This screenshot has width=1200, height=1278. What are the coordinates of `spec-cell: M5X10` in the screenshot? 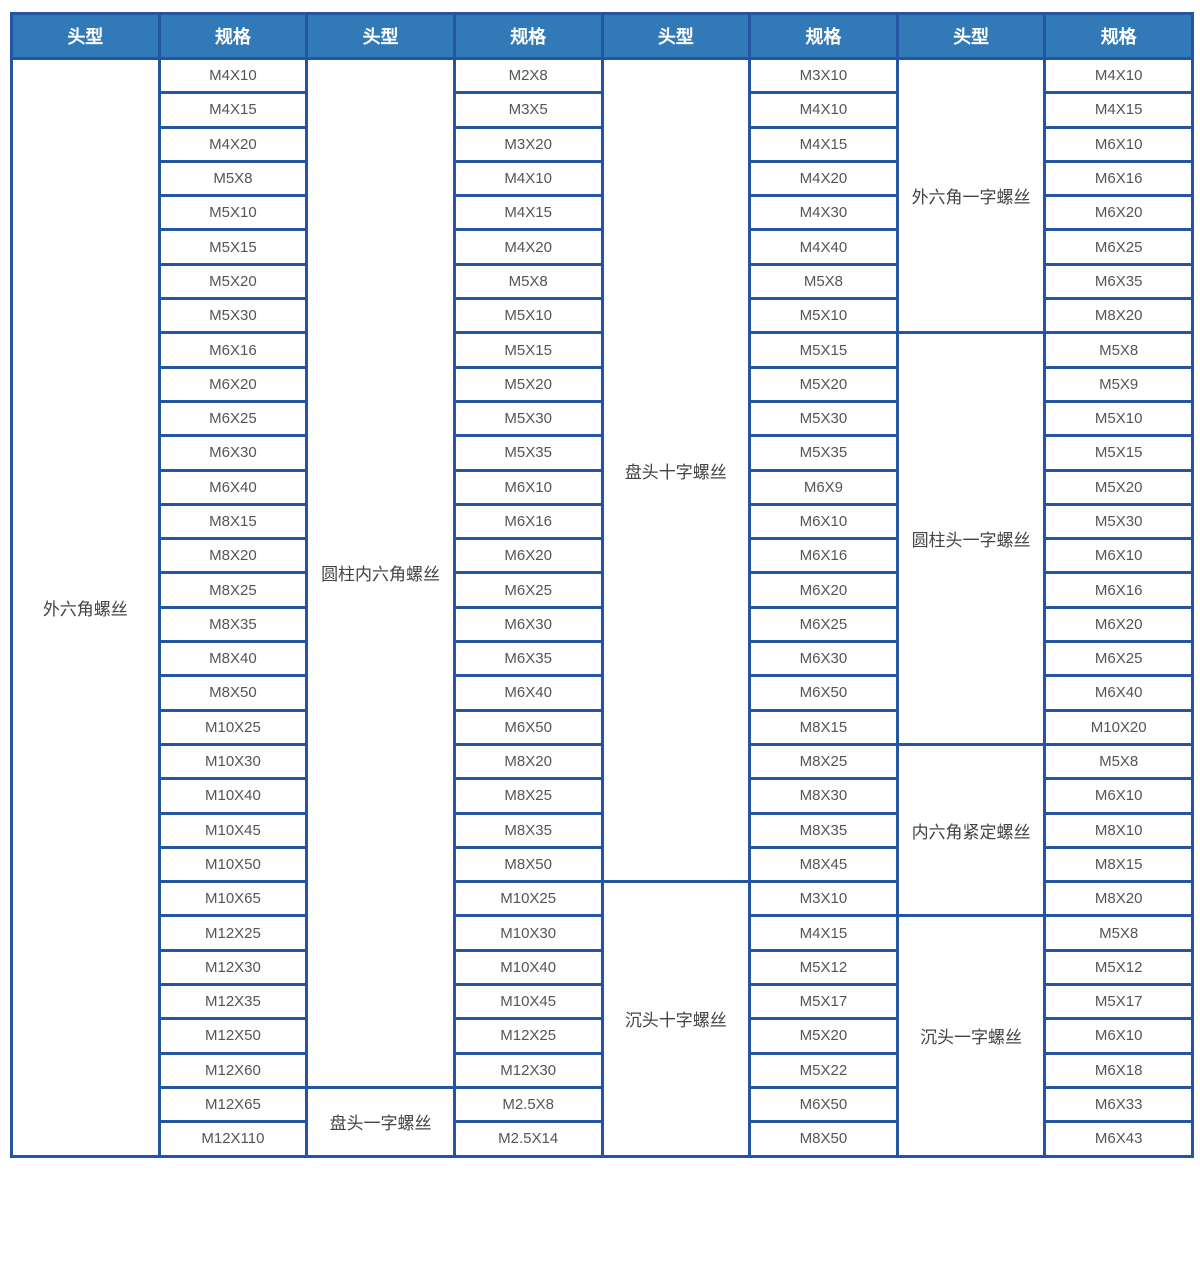 It's located at (823, 316).